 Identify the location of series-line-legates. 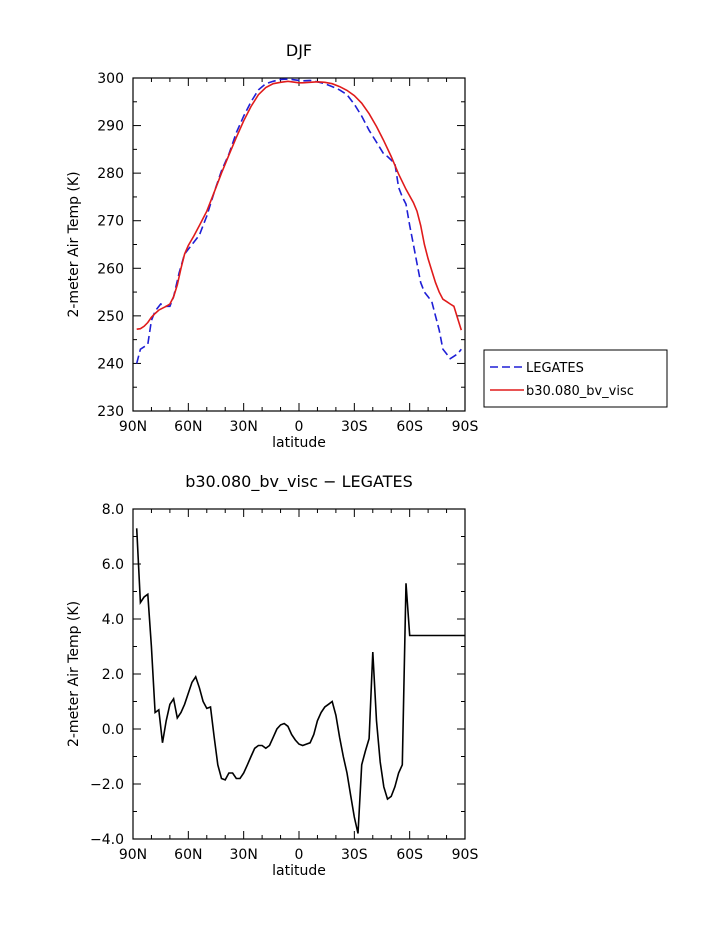
(298, 221).